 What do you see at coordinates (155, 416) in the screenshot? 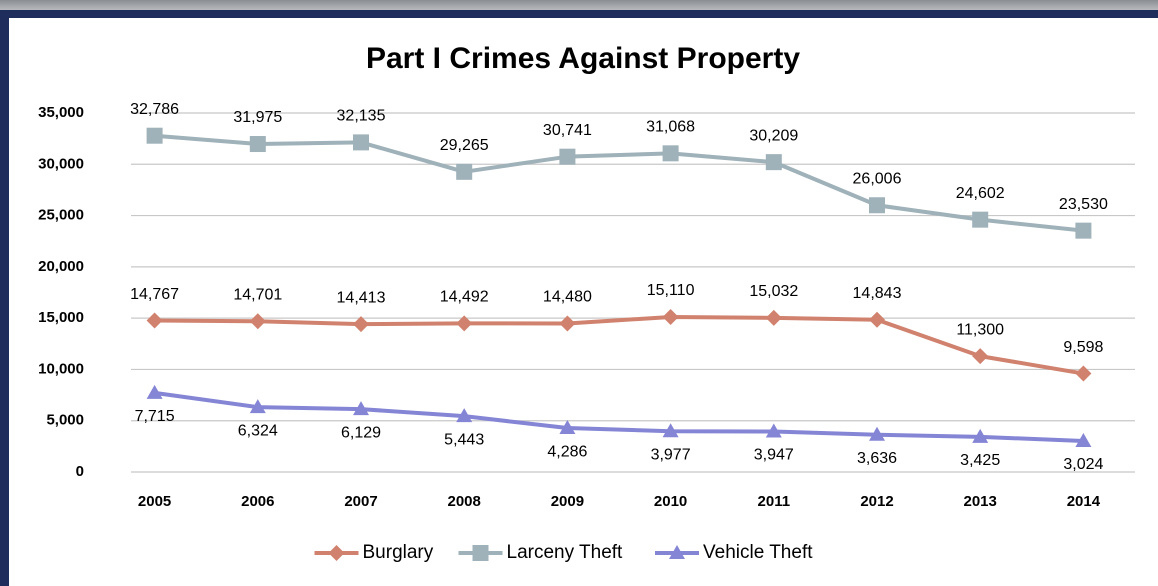
I see `data-label: 7,715` at bounding box center [155, 416].